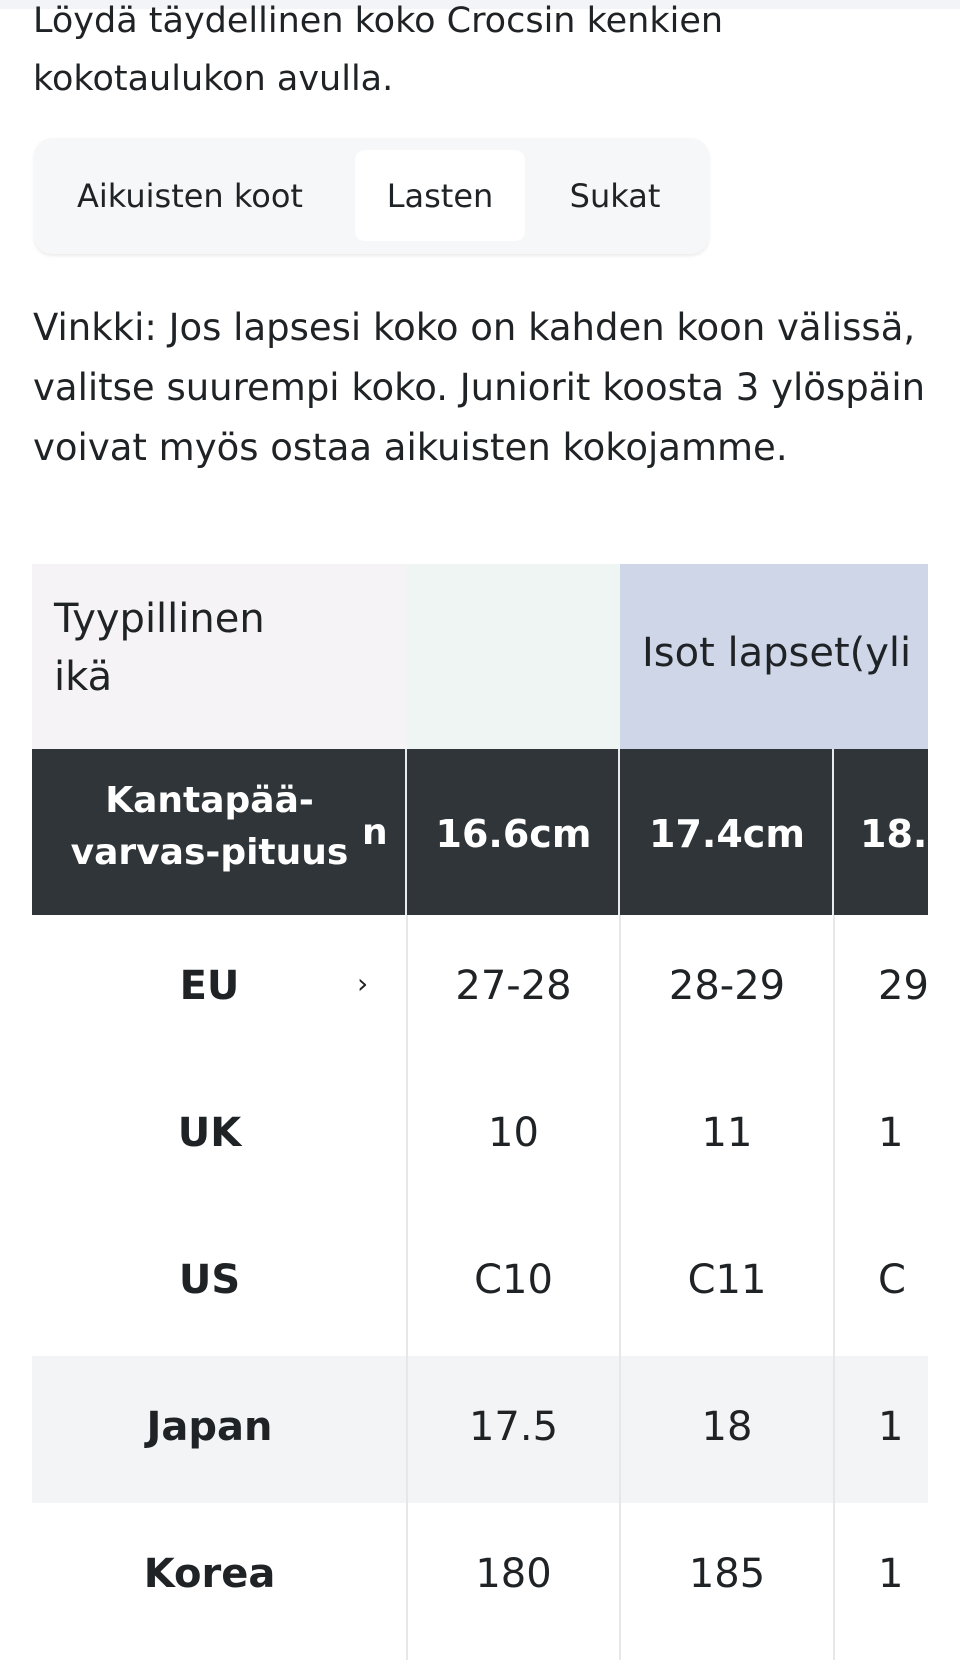 The image size is (960, 1660). What do you see at coordinates (480, 4) in the screenshot?
I see `top-strip` at bounding box center [480, 4].